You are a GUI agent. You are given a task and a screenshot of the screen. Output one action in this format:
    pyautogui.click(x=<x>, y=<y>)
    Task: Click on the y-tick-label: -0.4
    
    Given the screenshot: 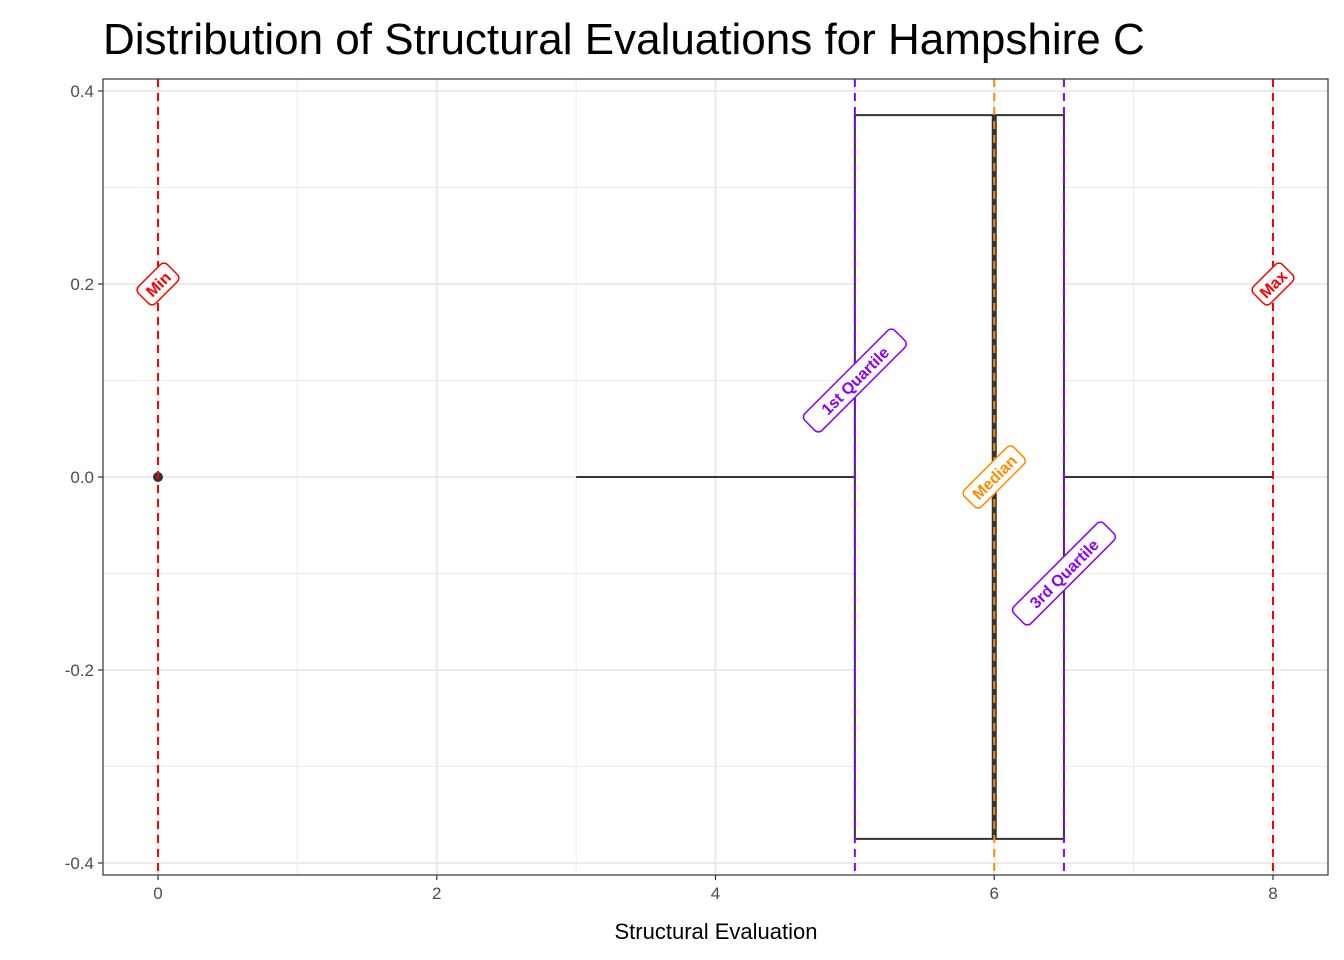 What is the action you would take?
    pyautogui.click(x=79, y=863)
    